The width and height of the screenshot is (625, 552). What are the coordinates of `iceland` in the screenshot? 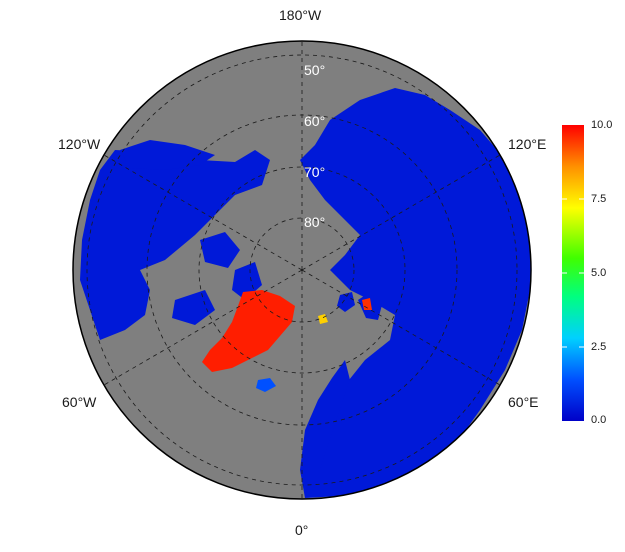 It's located at (266, 385).